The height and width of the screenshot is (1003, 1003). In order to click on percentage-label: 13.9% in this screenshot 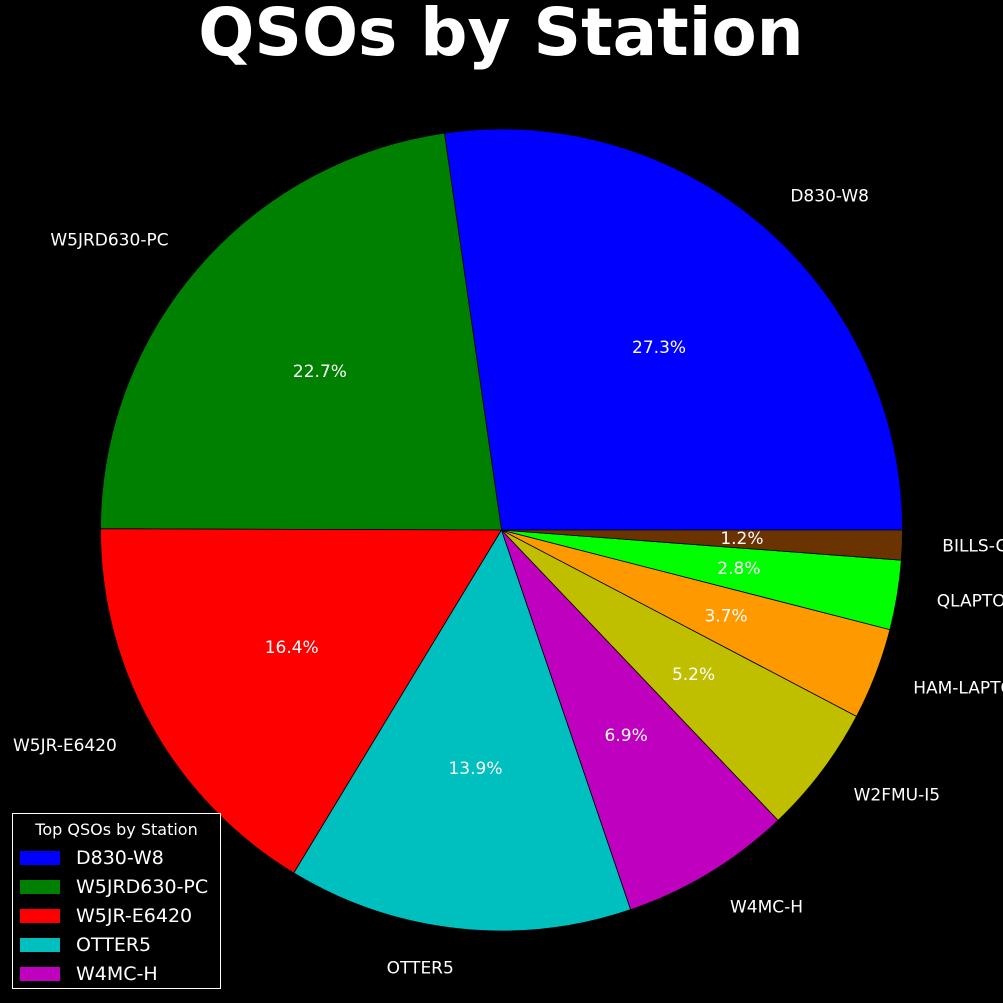, I will do `click(475, 769)`.